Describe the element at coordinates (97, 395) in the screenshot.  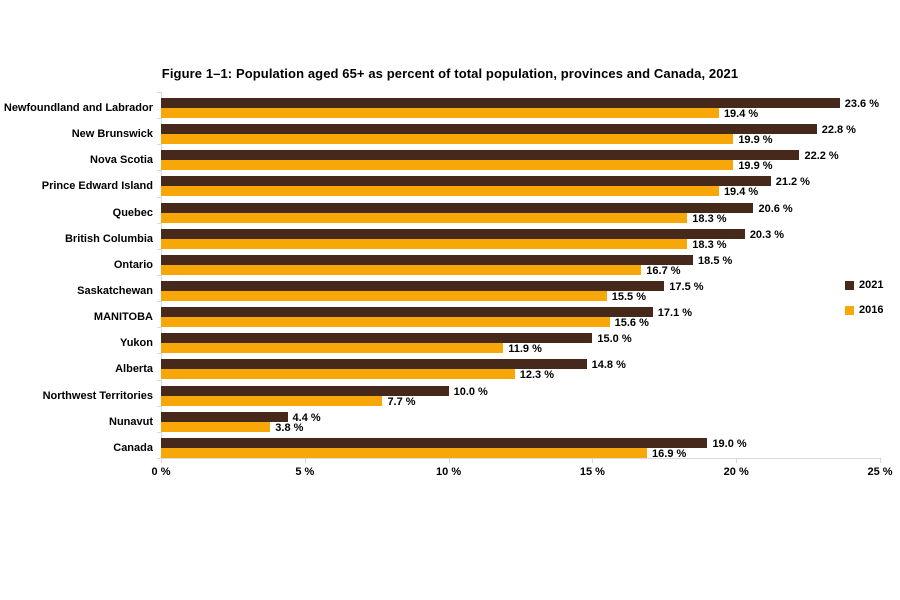
I see `category-label: Northwest Territories` at that location.